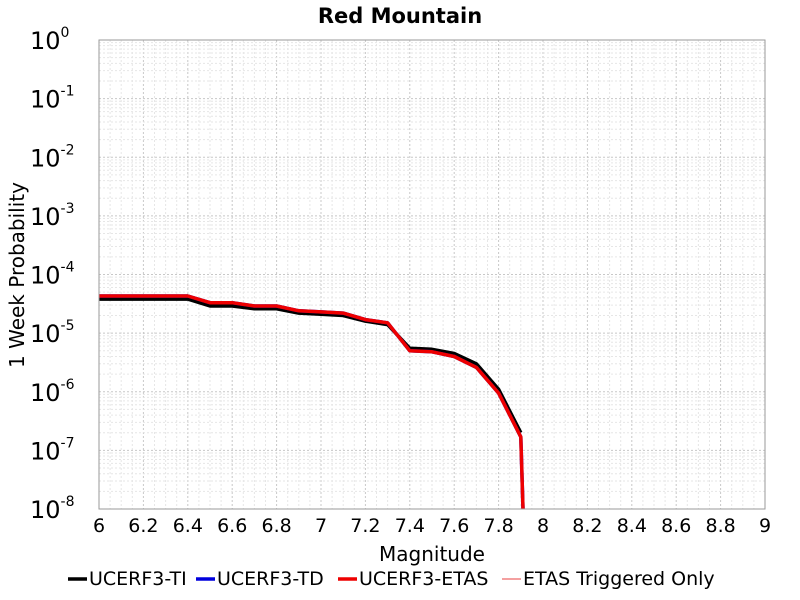  I want to click on x-tick-label: 7.8, so click(498, 526).